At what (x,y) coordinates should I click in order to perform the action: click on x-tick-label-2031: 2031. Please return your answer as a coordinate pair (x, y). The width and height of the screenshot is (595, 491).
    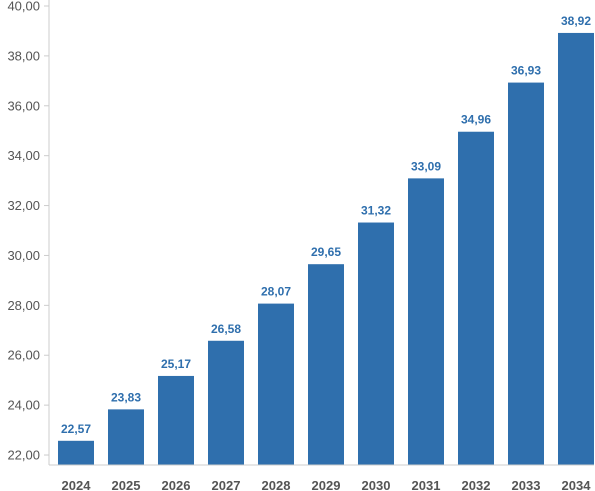
    Looking at the image, I should click on (426, 484).